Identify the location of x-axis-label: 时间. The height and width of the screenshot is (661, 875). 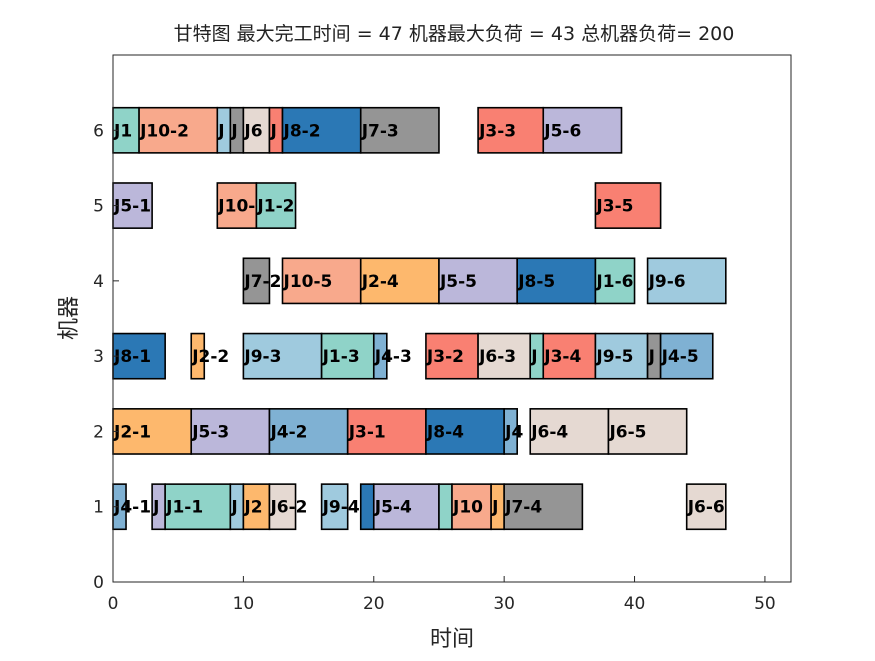
(452, 639).